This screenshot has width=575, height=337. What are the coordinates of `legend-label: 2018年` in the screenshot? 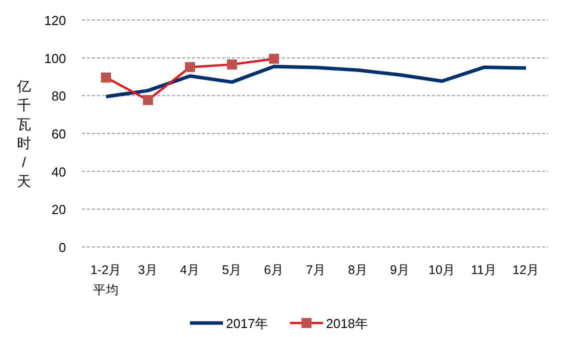 It's located at (347, 323).